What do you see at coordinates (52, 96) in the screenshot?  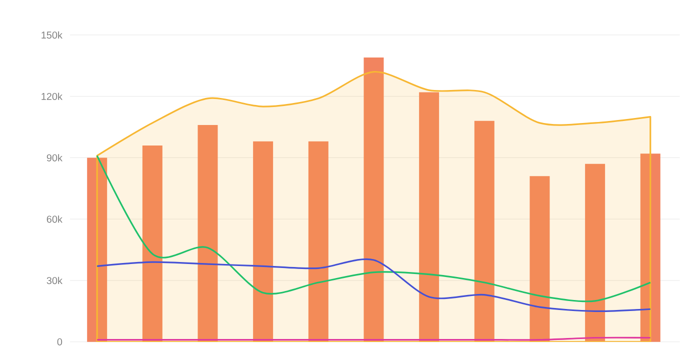 I see `y-tick-label: 120k` at bounding box center [52, 96].